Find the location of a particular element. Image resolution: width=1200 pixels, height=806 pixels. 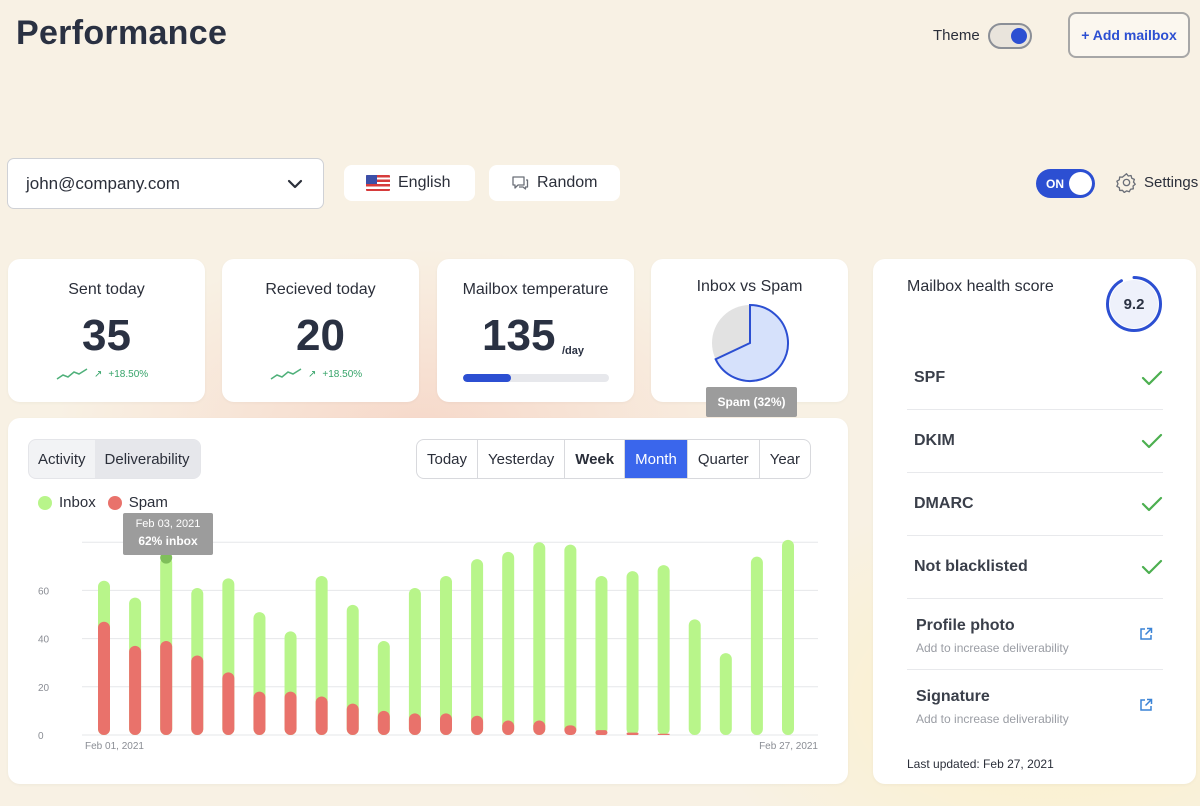

chart-tooltip-value: 62% inbox is located at coordinates (168, 541).